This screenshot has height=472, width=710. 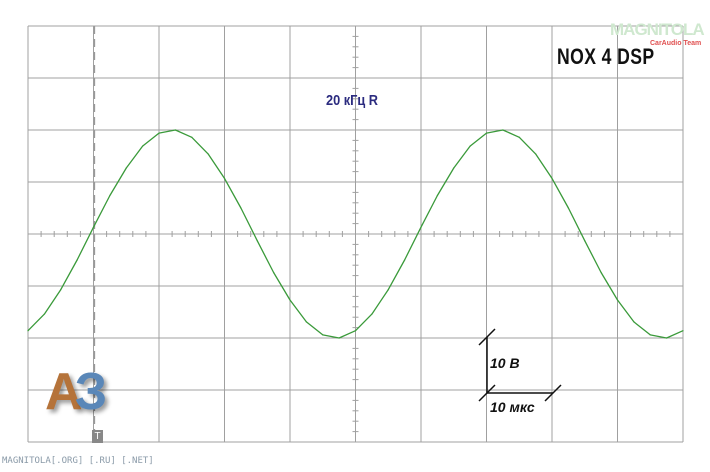 What do you see at coordinates (78, 461) in the screenshot?
I see `footer-text: MAGNITOLA[.ORG] [.RU] [.NET]` at bounding box center [78, 461].